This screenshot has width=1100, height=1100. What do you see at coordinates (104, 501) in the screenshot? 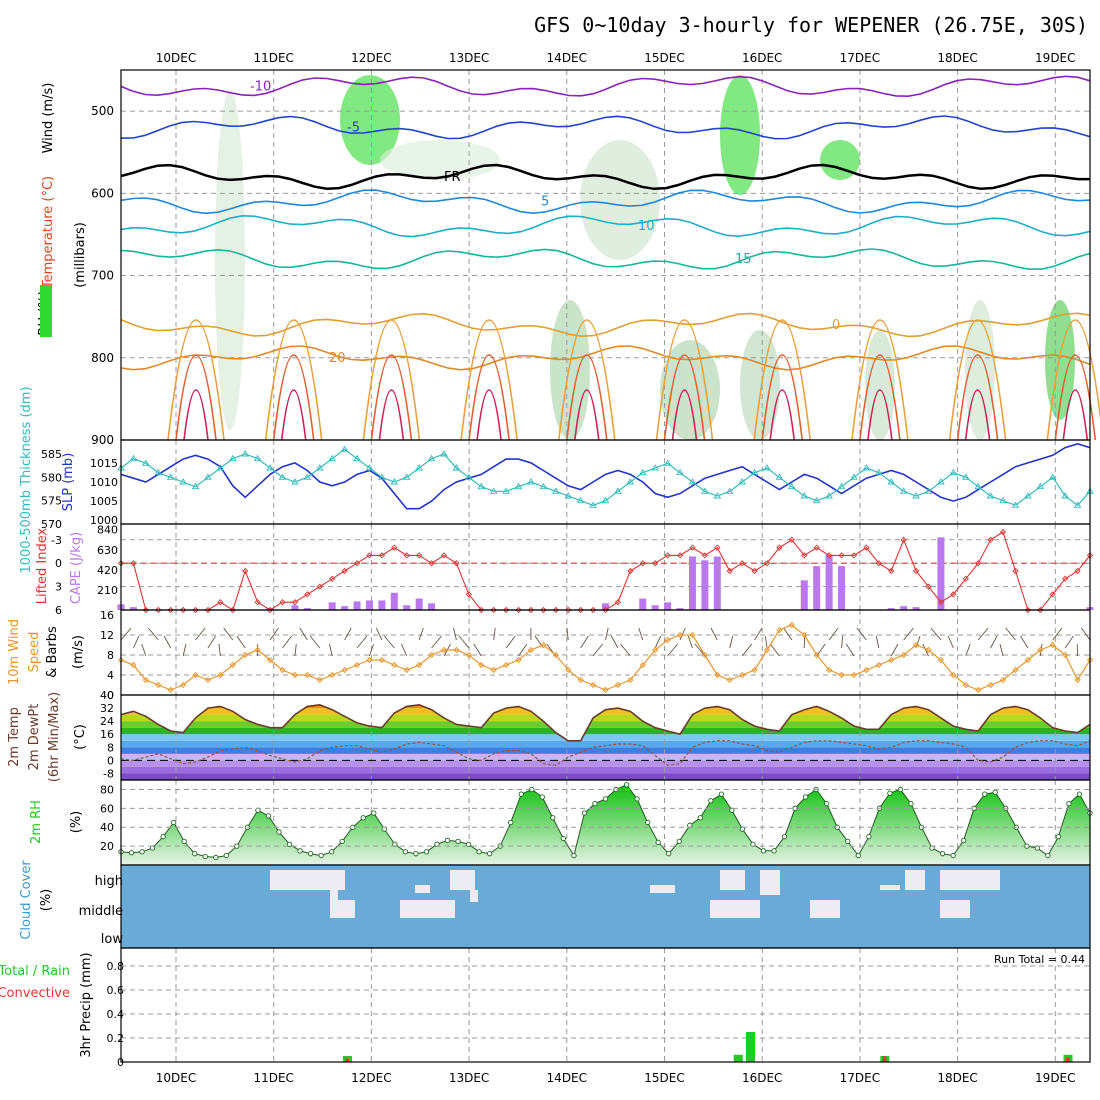
I see `slp-tick-label: 1005` at bounding box center [104, 501].